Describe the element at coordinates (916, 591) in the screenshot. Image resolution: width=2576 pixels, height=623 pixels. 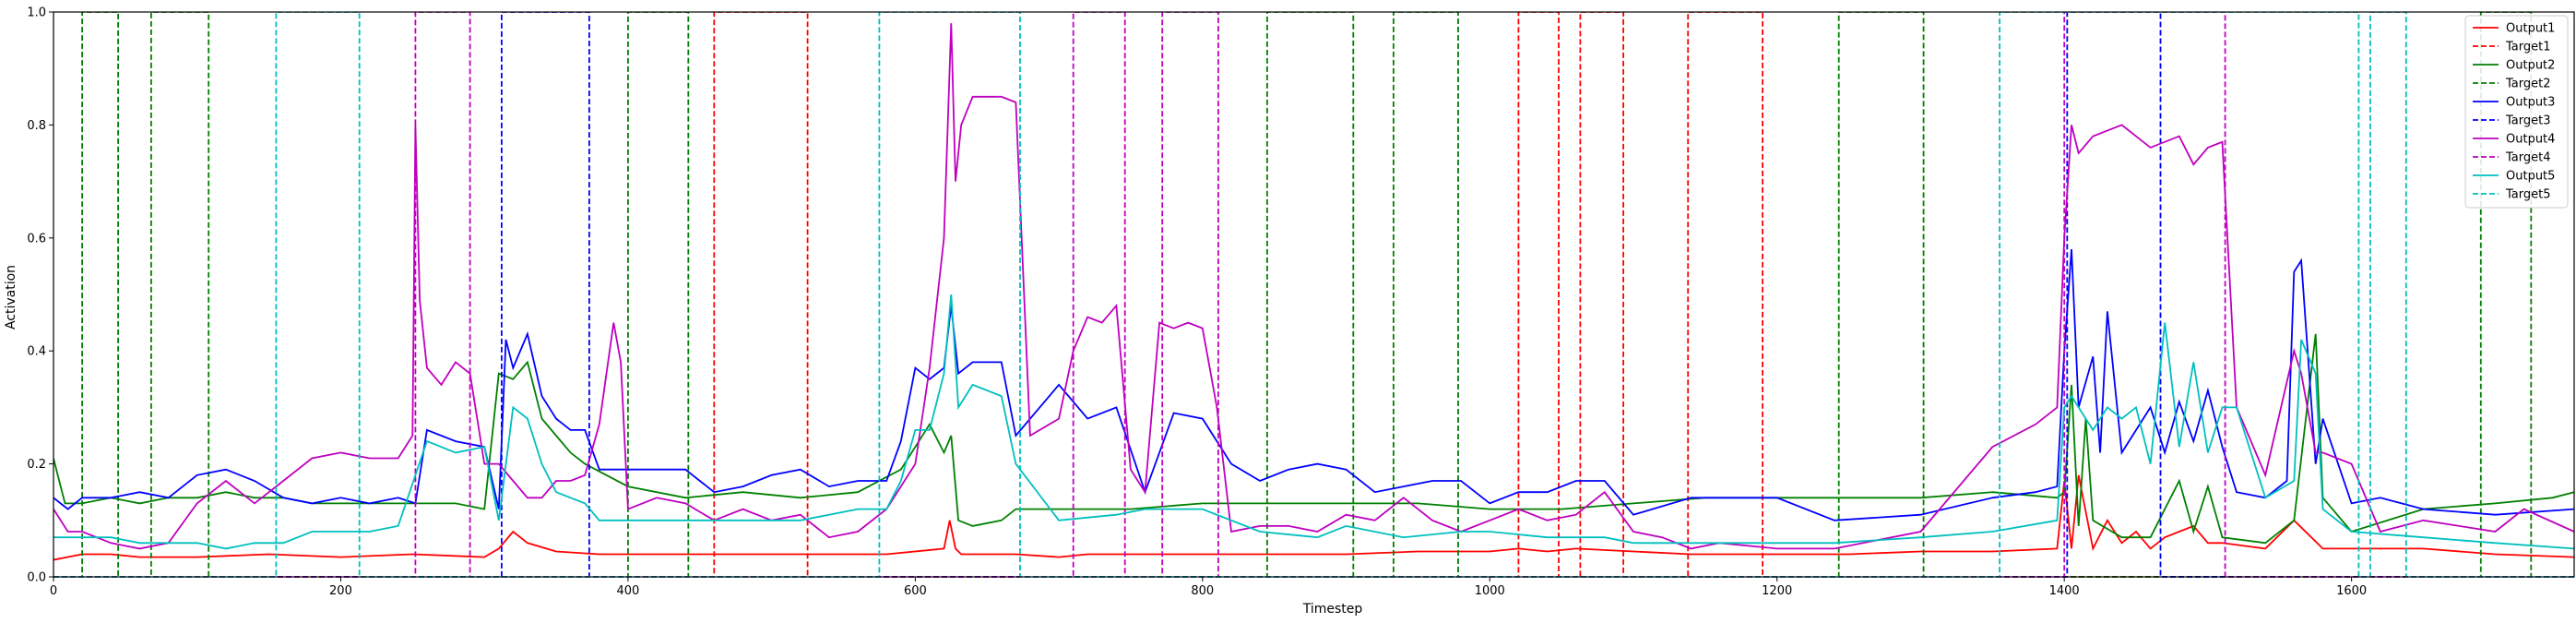
I see `x-tick-label: 600` at that location.